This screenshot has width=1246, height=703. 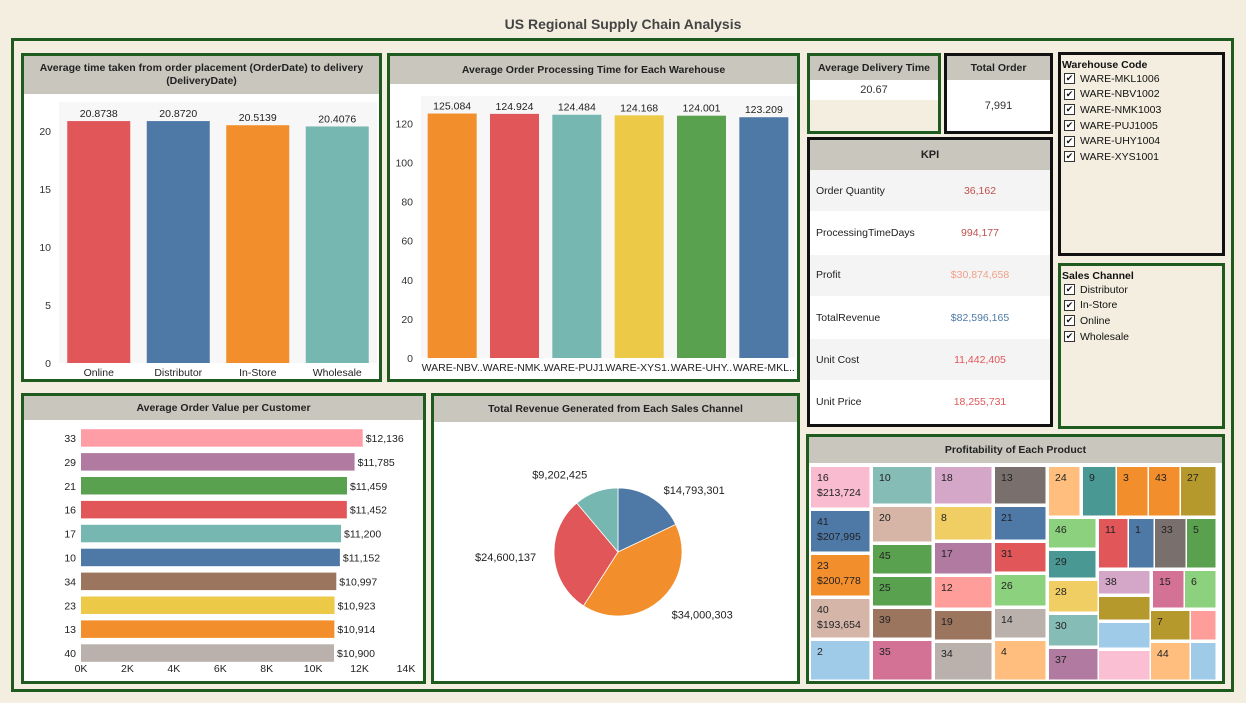 I want to click on filter-option: ✔ Distributor, so click(x=1141, y=290).